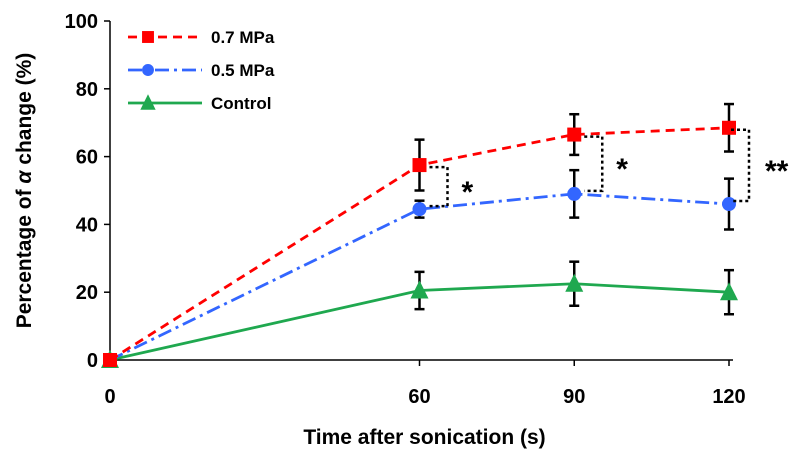  Describe the element at coordinates (87, 158) in the screenshot. I see `y-tick-label: 60` at that location.